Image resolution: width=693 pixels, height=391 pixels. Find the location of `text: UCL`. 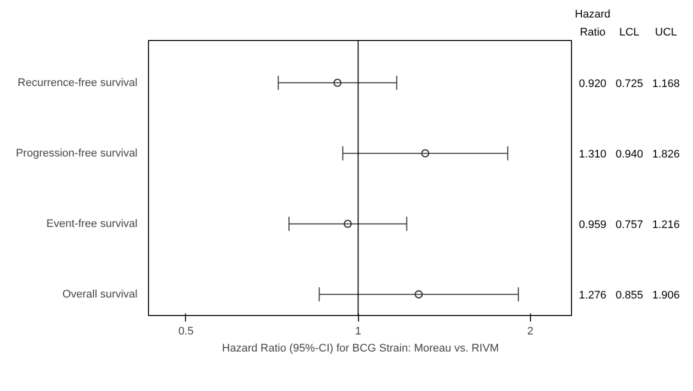

text: UCL is located at coordinates (666, 32).